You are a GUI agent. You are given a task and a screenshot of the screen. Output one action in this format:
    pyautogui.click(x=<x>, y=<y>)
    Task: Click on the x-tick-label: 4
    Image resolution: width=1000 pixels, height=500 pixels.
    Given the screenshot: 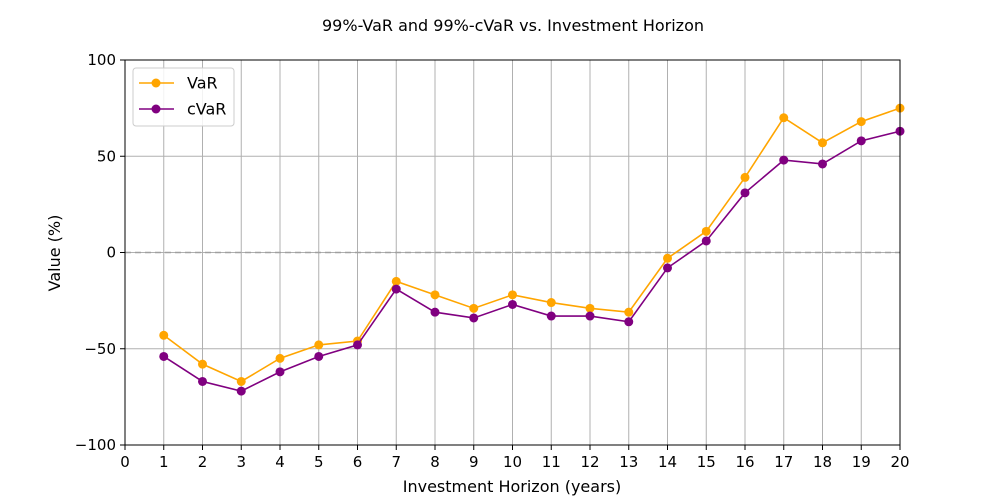 What is the action you would take?
    pyautogui.click(x=280, y=462)
    